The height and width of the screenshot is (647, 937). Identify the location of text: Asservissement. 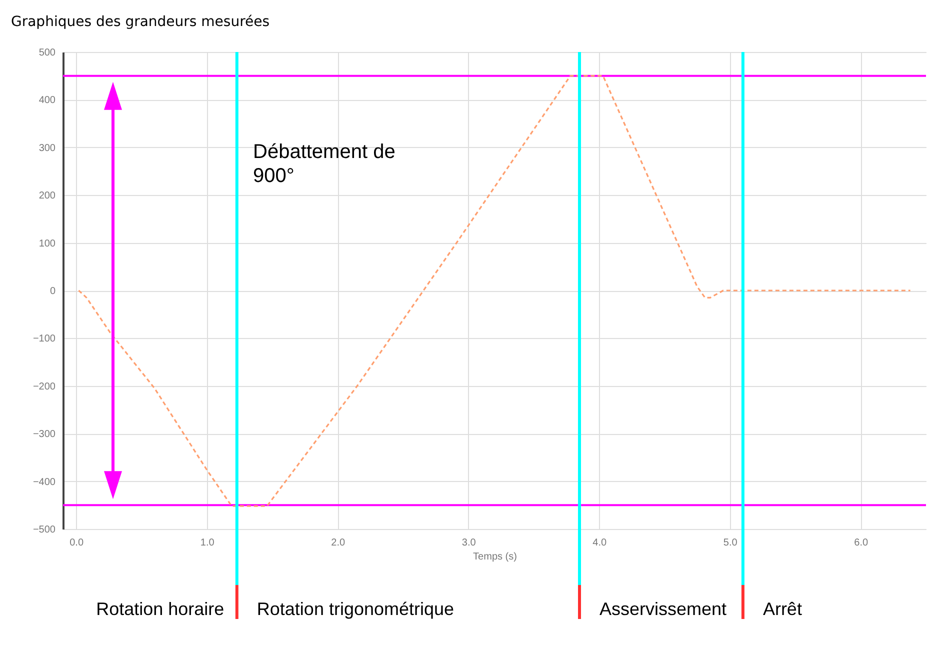
(663, 609).